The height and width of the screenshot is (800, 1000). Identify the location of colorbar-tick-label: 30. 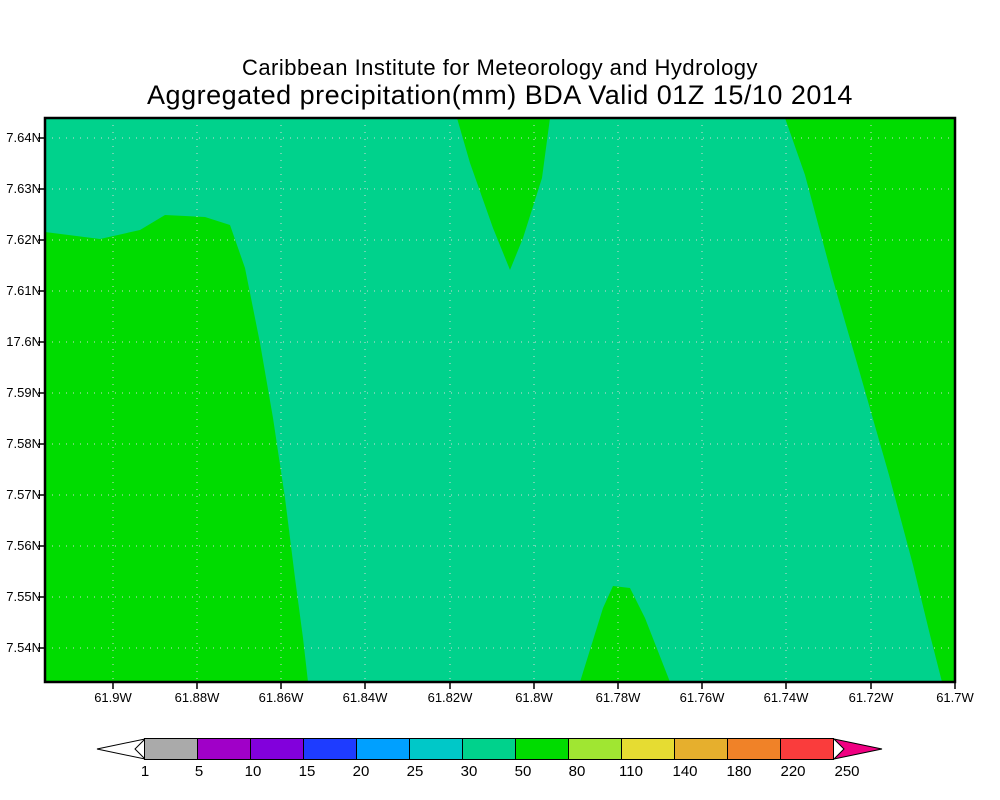
(469, 771).